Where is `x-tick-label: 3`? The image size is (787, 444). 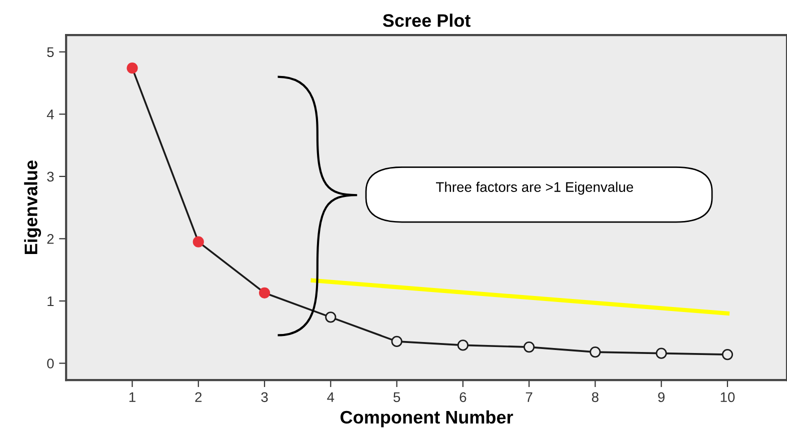
x-tick-label: 3 is located at coordinates (264, 397).